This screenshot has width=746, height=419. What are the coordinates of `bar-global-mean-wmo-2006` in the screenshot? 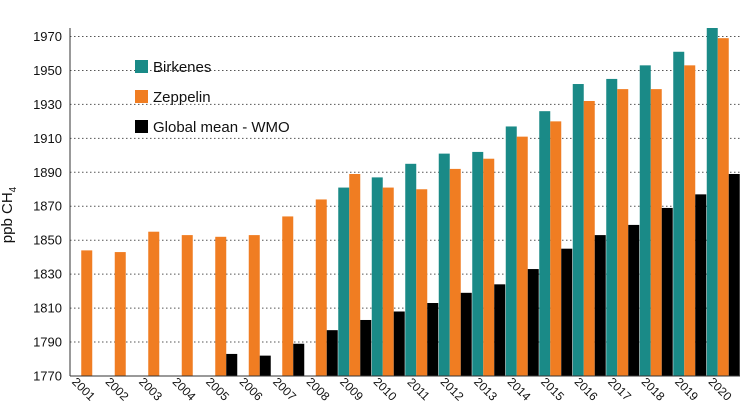 It's located at (265, 365).